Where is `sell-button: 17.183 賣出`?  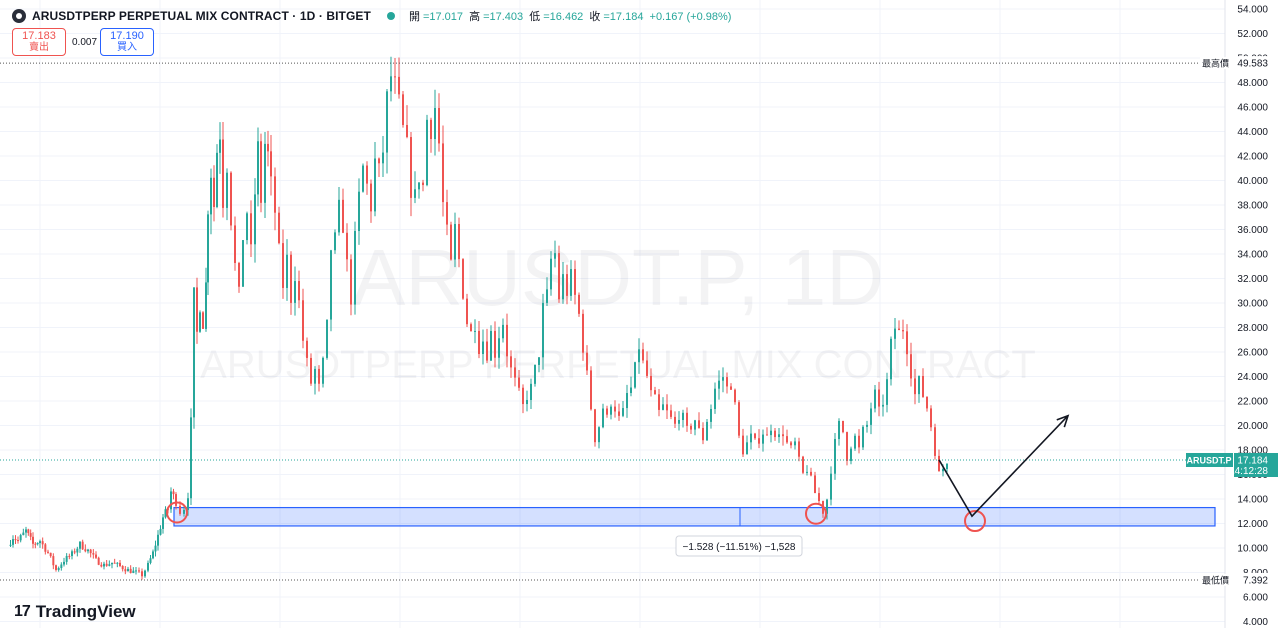 sell-button: 17.183 賣出 is located at coordinates (39, 42).